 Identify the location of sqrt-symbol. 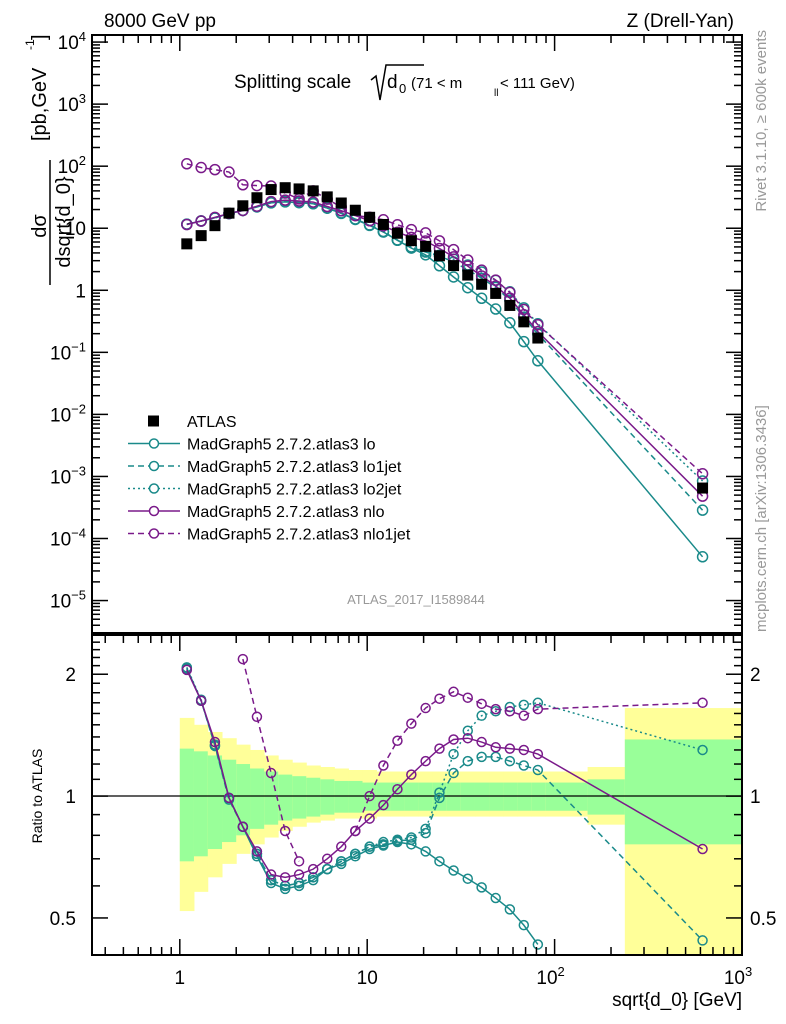
(397, 82).